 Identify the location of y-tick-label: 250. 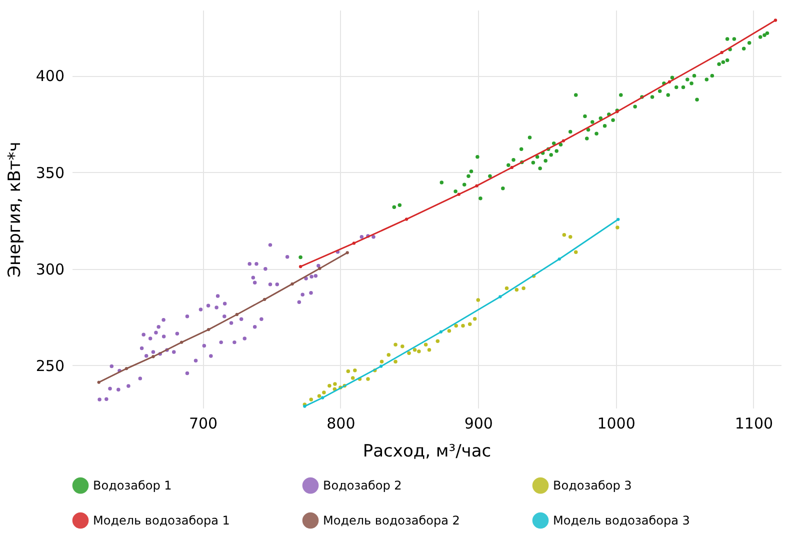
(50, 365).